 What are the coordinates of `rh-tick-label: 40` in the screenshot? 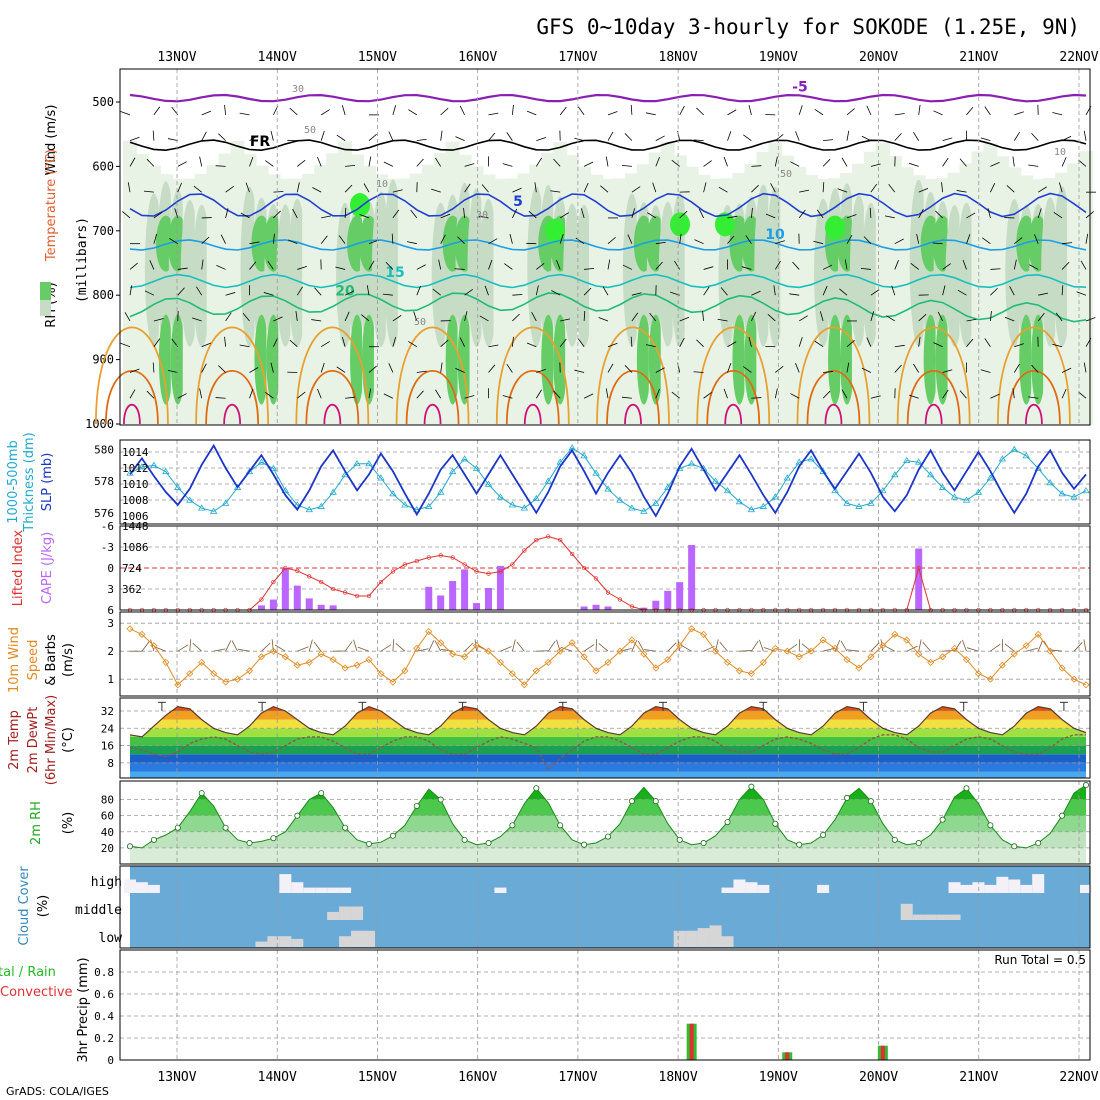 It's located at (107, 832).